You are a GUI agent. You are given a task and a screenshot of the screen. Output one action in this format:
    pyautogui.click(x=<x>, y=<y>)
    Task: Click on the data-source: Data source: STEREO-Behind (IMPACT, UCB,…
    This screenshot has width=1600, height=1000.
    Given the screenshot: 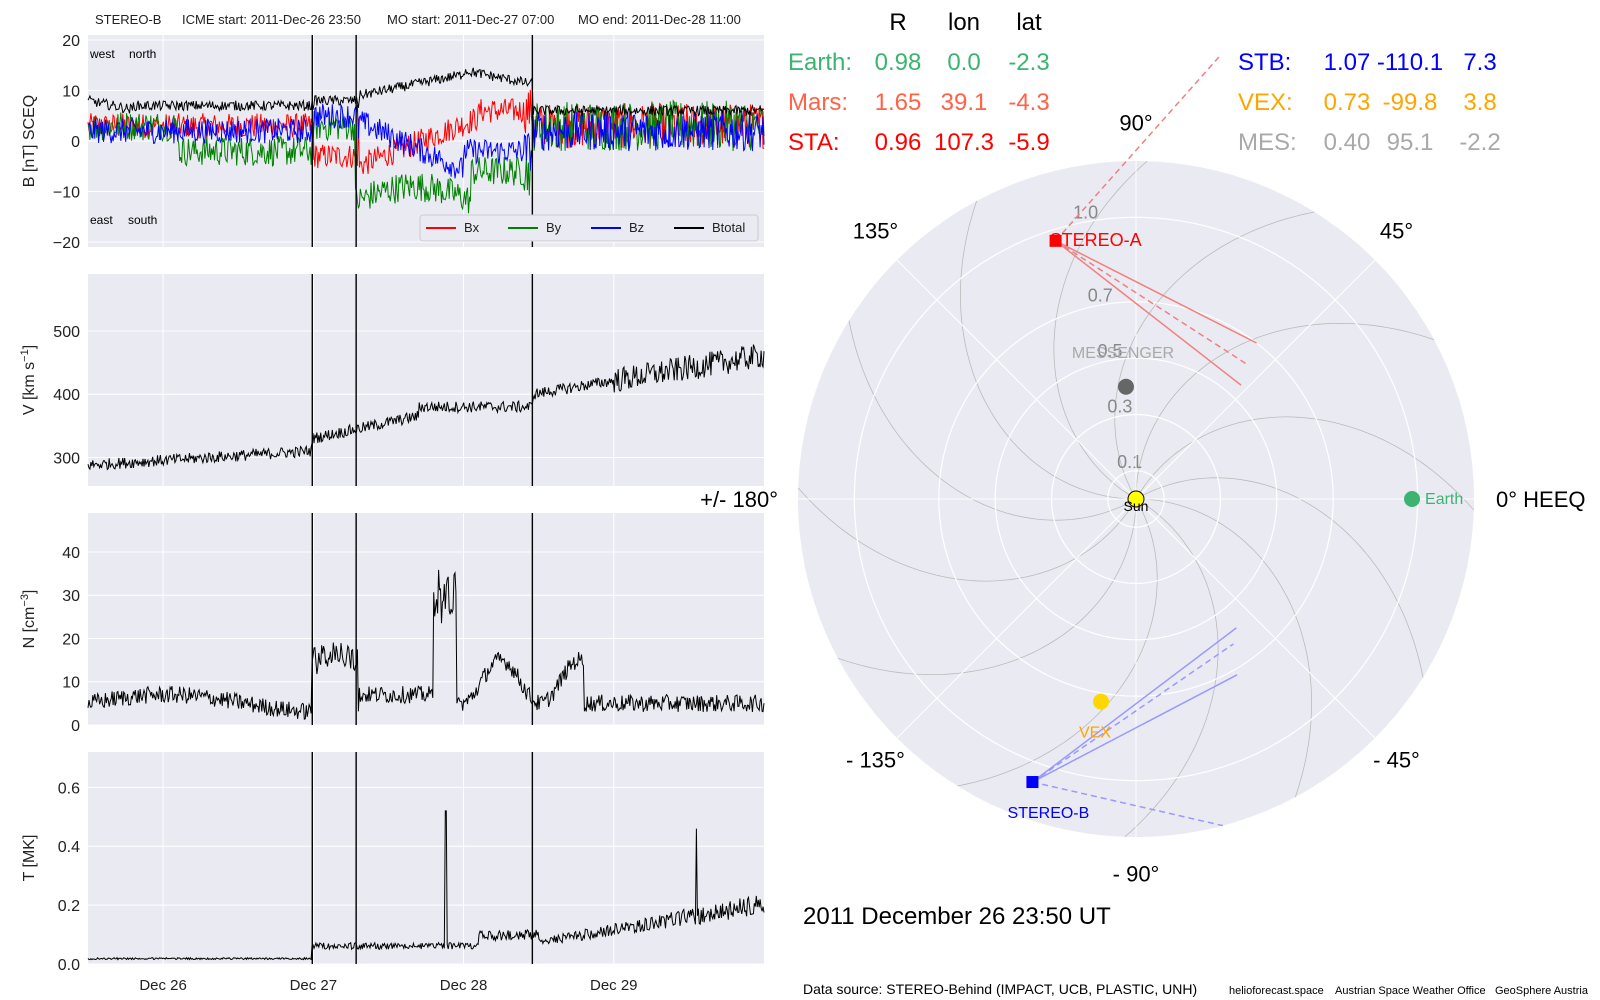 What is the action you would take?
    pyautogui.click(x=1000, y=989)
    